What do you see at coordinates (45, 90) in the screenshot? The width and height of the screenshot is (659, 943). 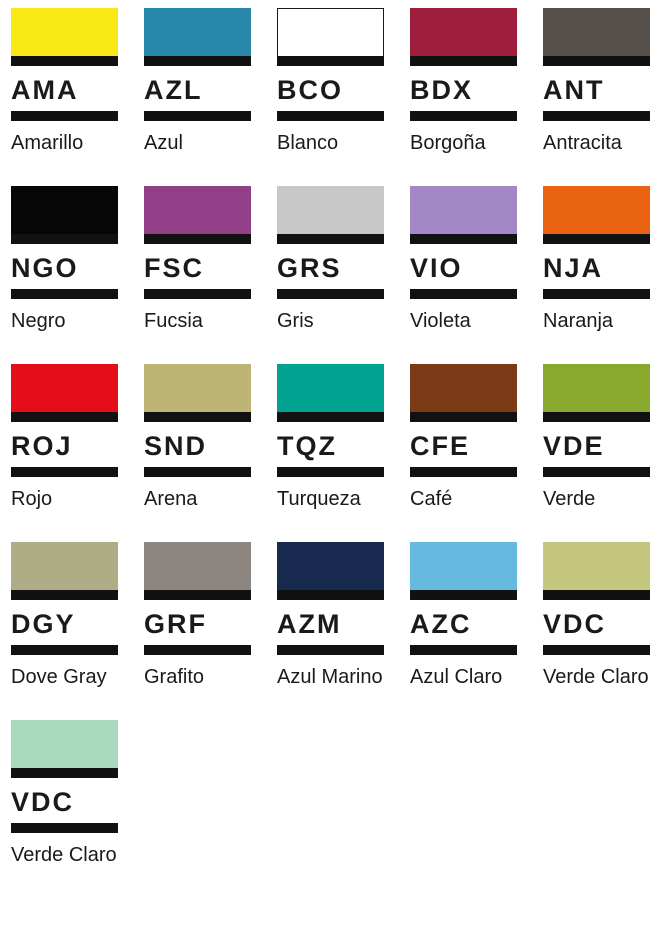 I see `color-code-label: AMA` at bounding box center [45, 90].